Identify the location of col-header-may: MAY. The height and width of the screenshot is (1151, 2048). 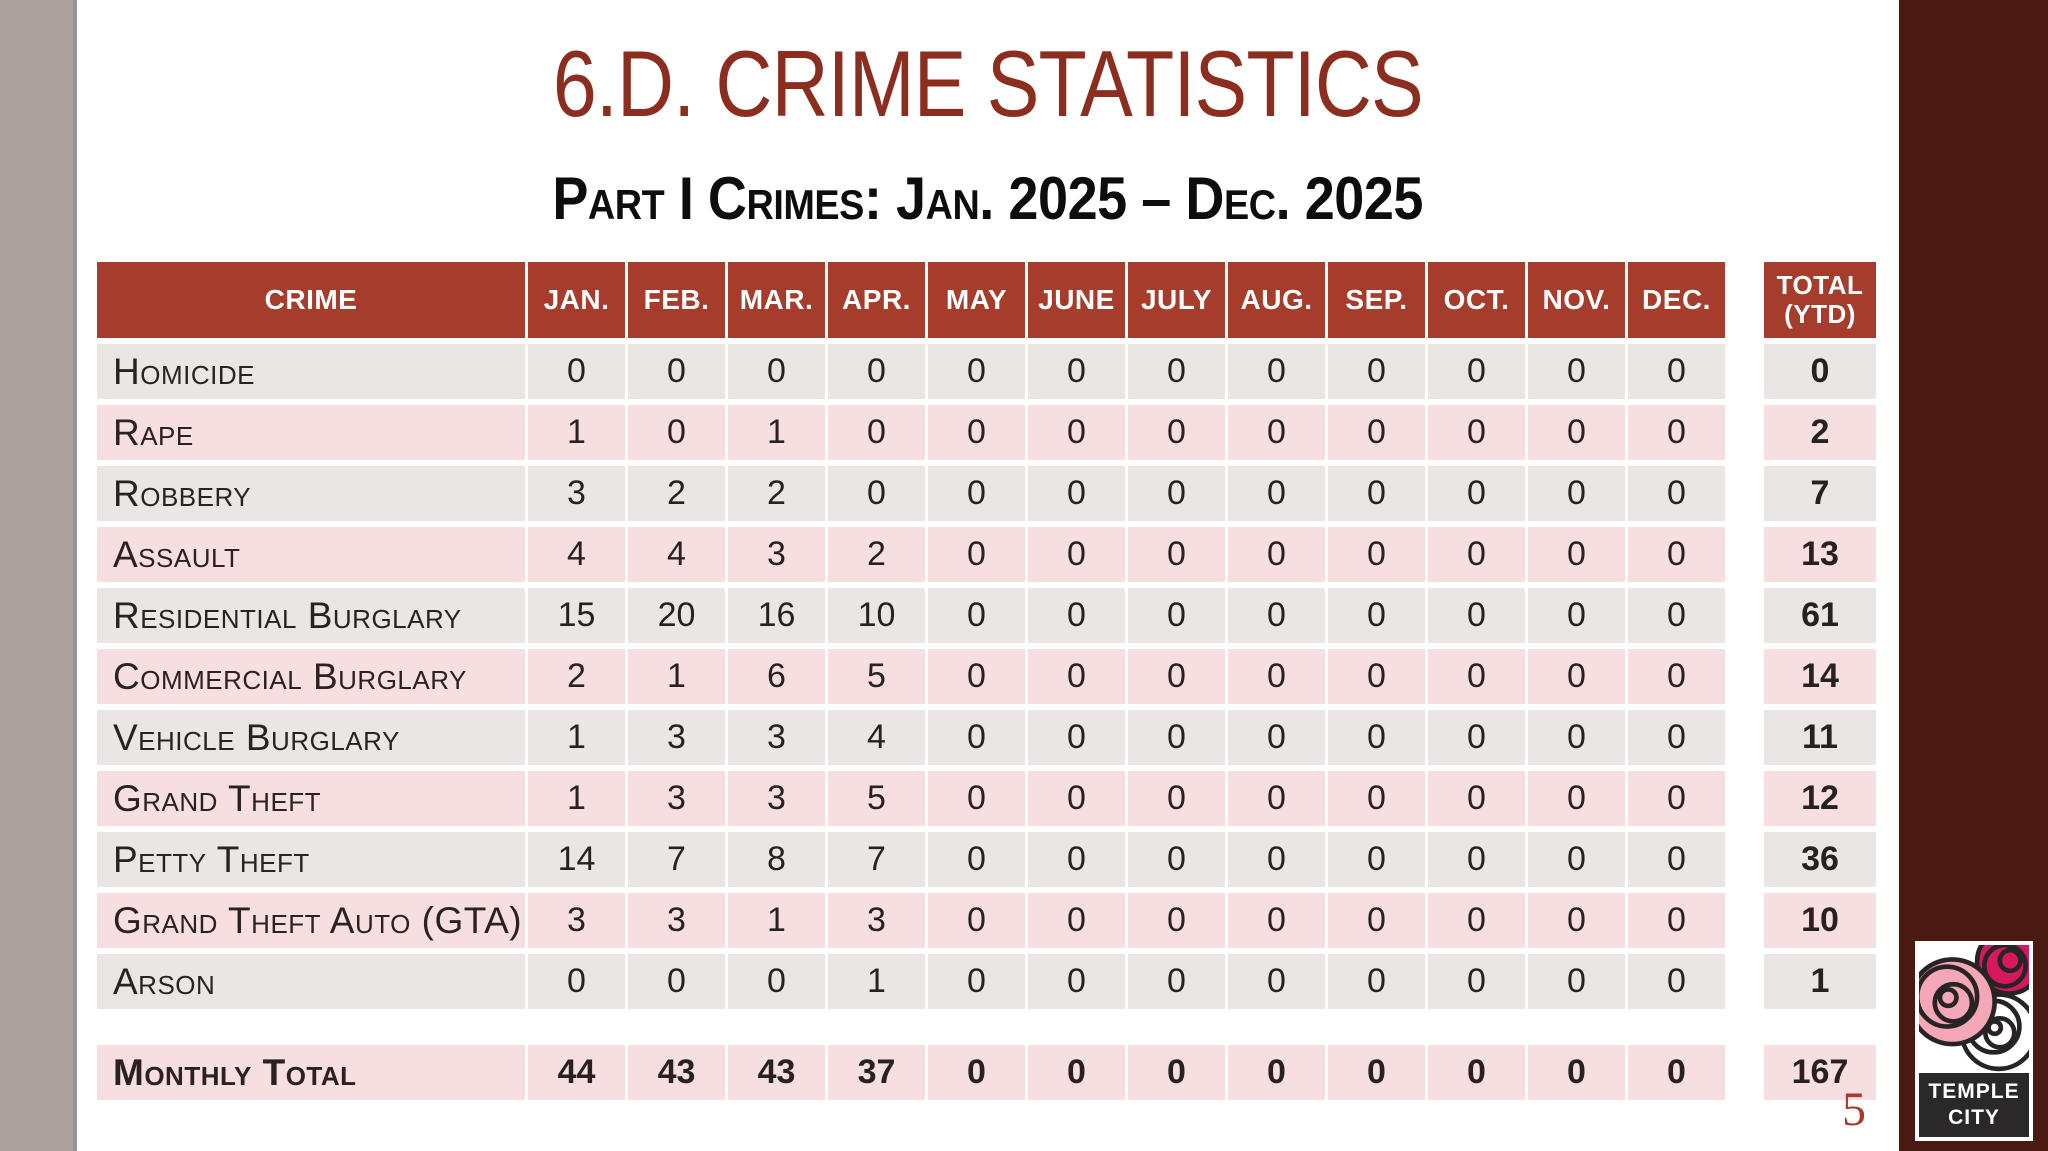
(976, 300).